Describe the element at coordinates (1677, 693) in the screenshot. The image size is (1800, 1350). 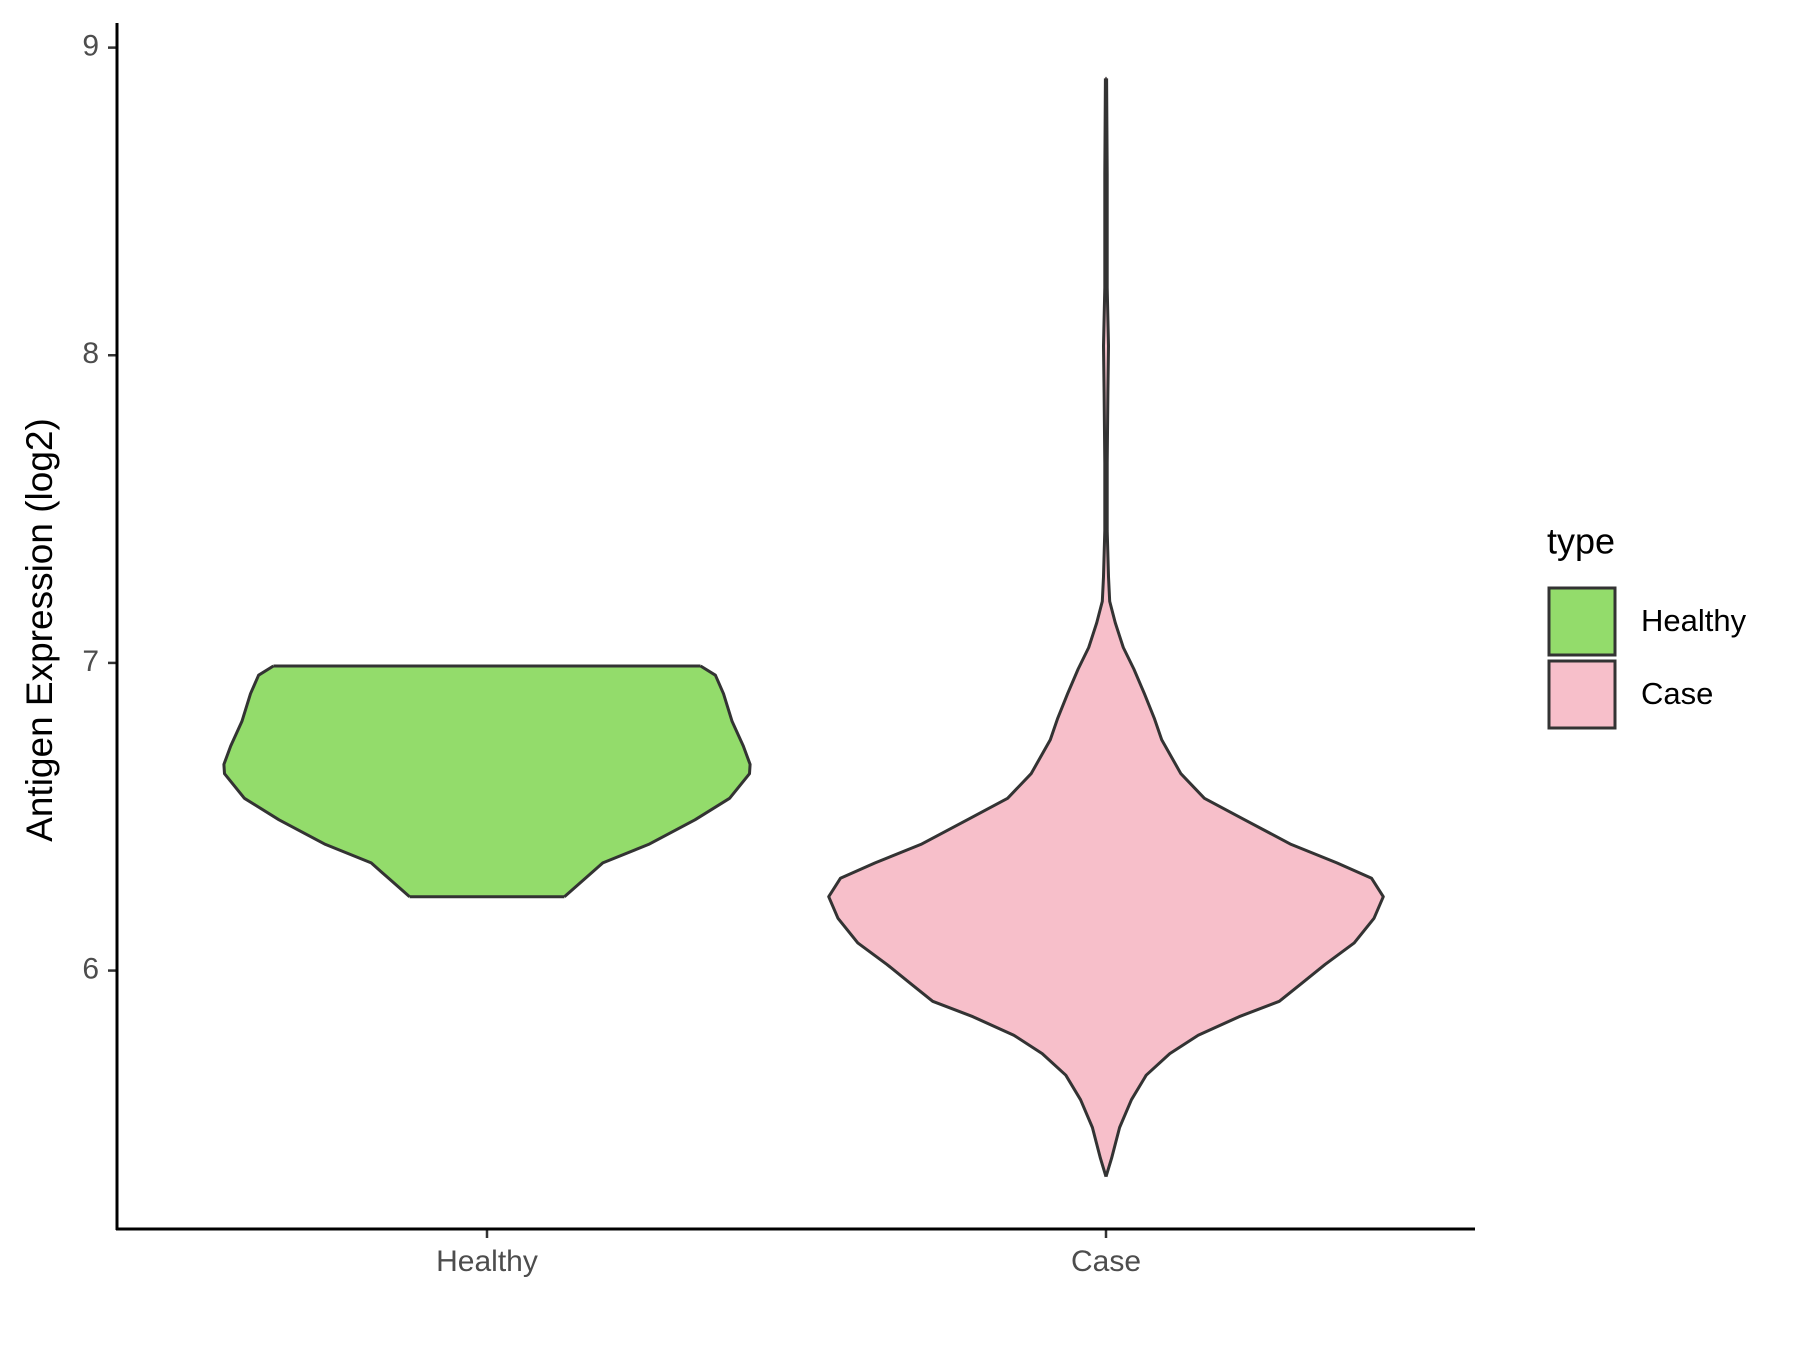
I see `legend-label: Case` at that location.